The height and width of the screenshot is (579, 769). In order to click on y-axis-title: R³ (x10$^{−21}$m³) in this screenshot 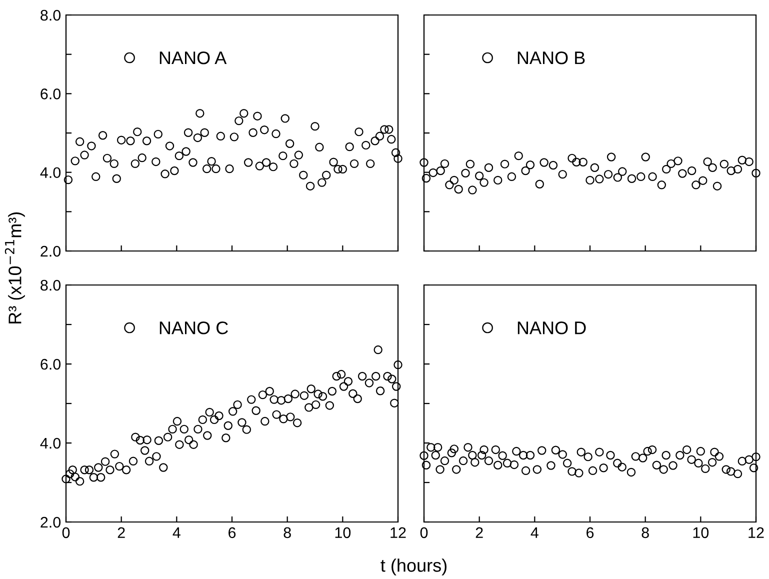, I will do `click(14, 268)`.